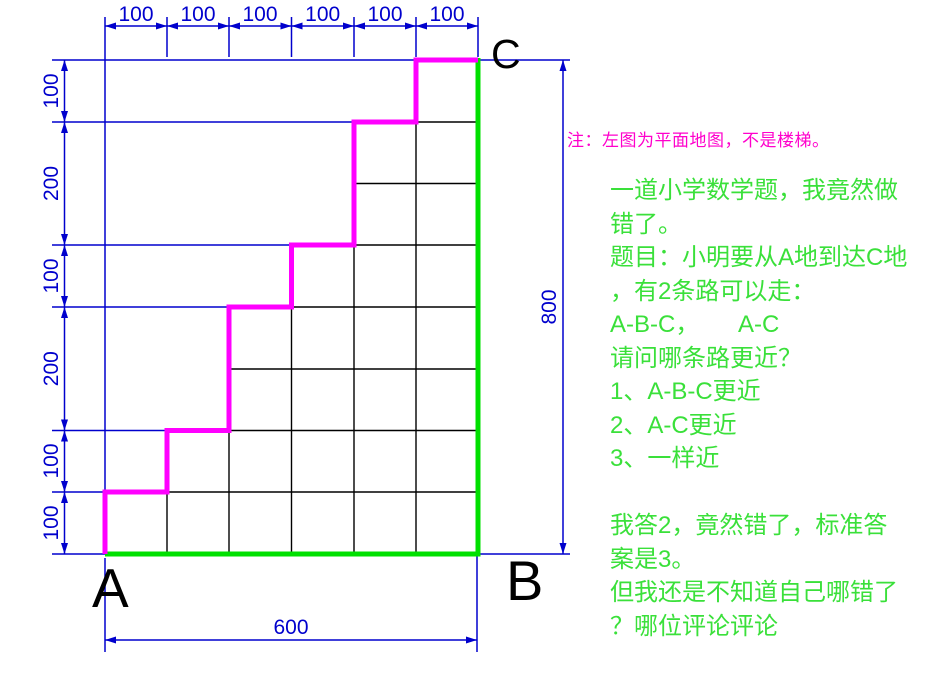 The width and height of the screenshot is (951, 683). Describe the element at coordinates (695, 324) in the screenshot. I see `post-line: A-B-C， A-C` at that location.